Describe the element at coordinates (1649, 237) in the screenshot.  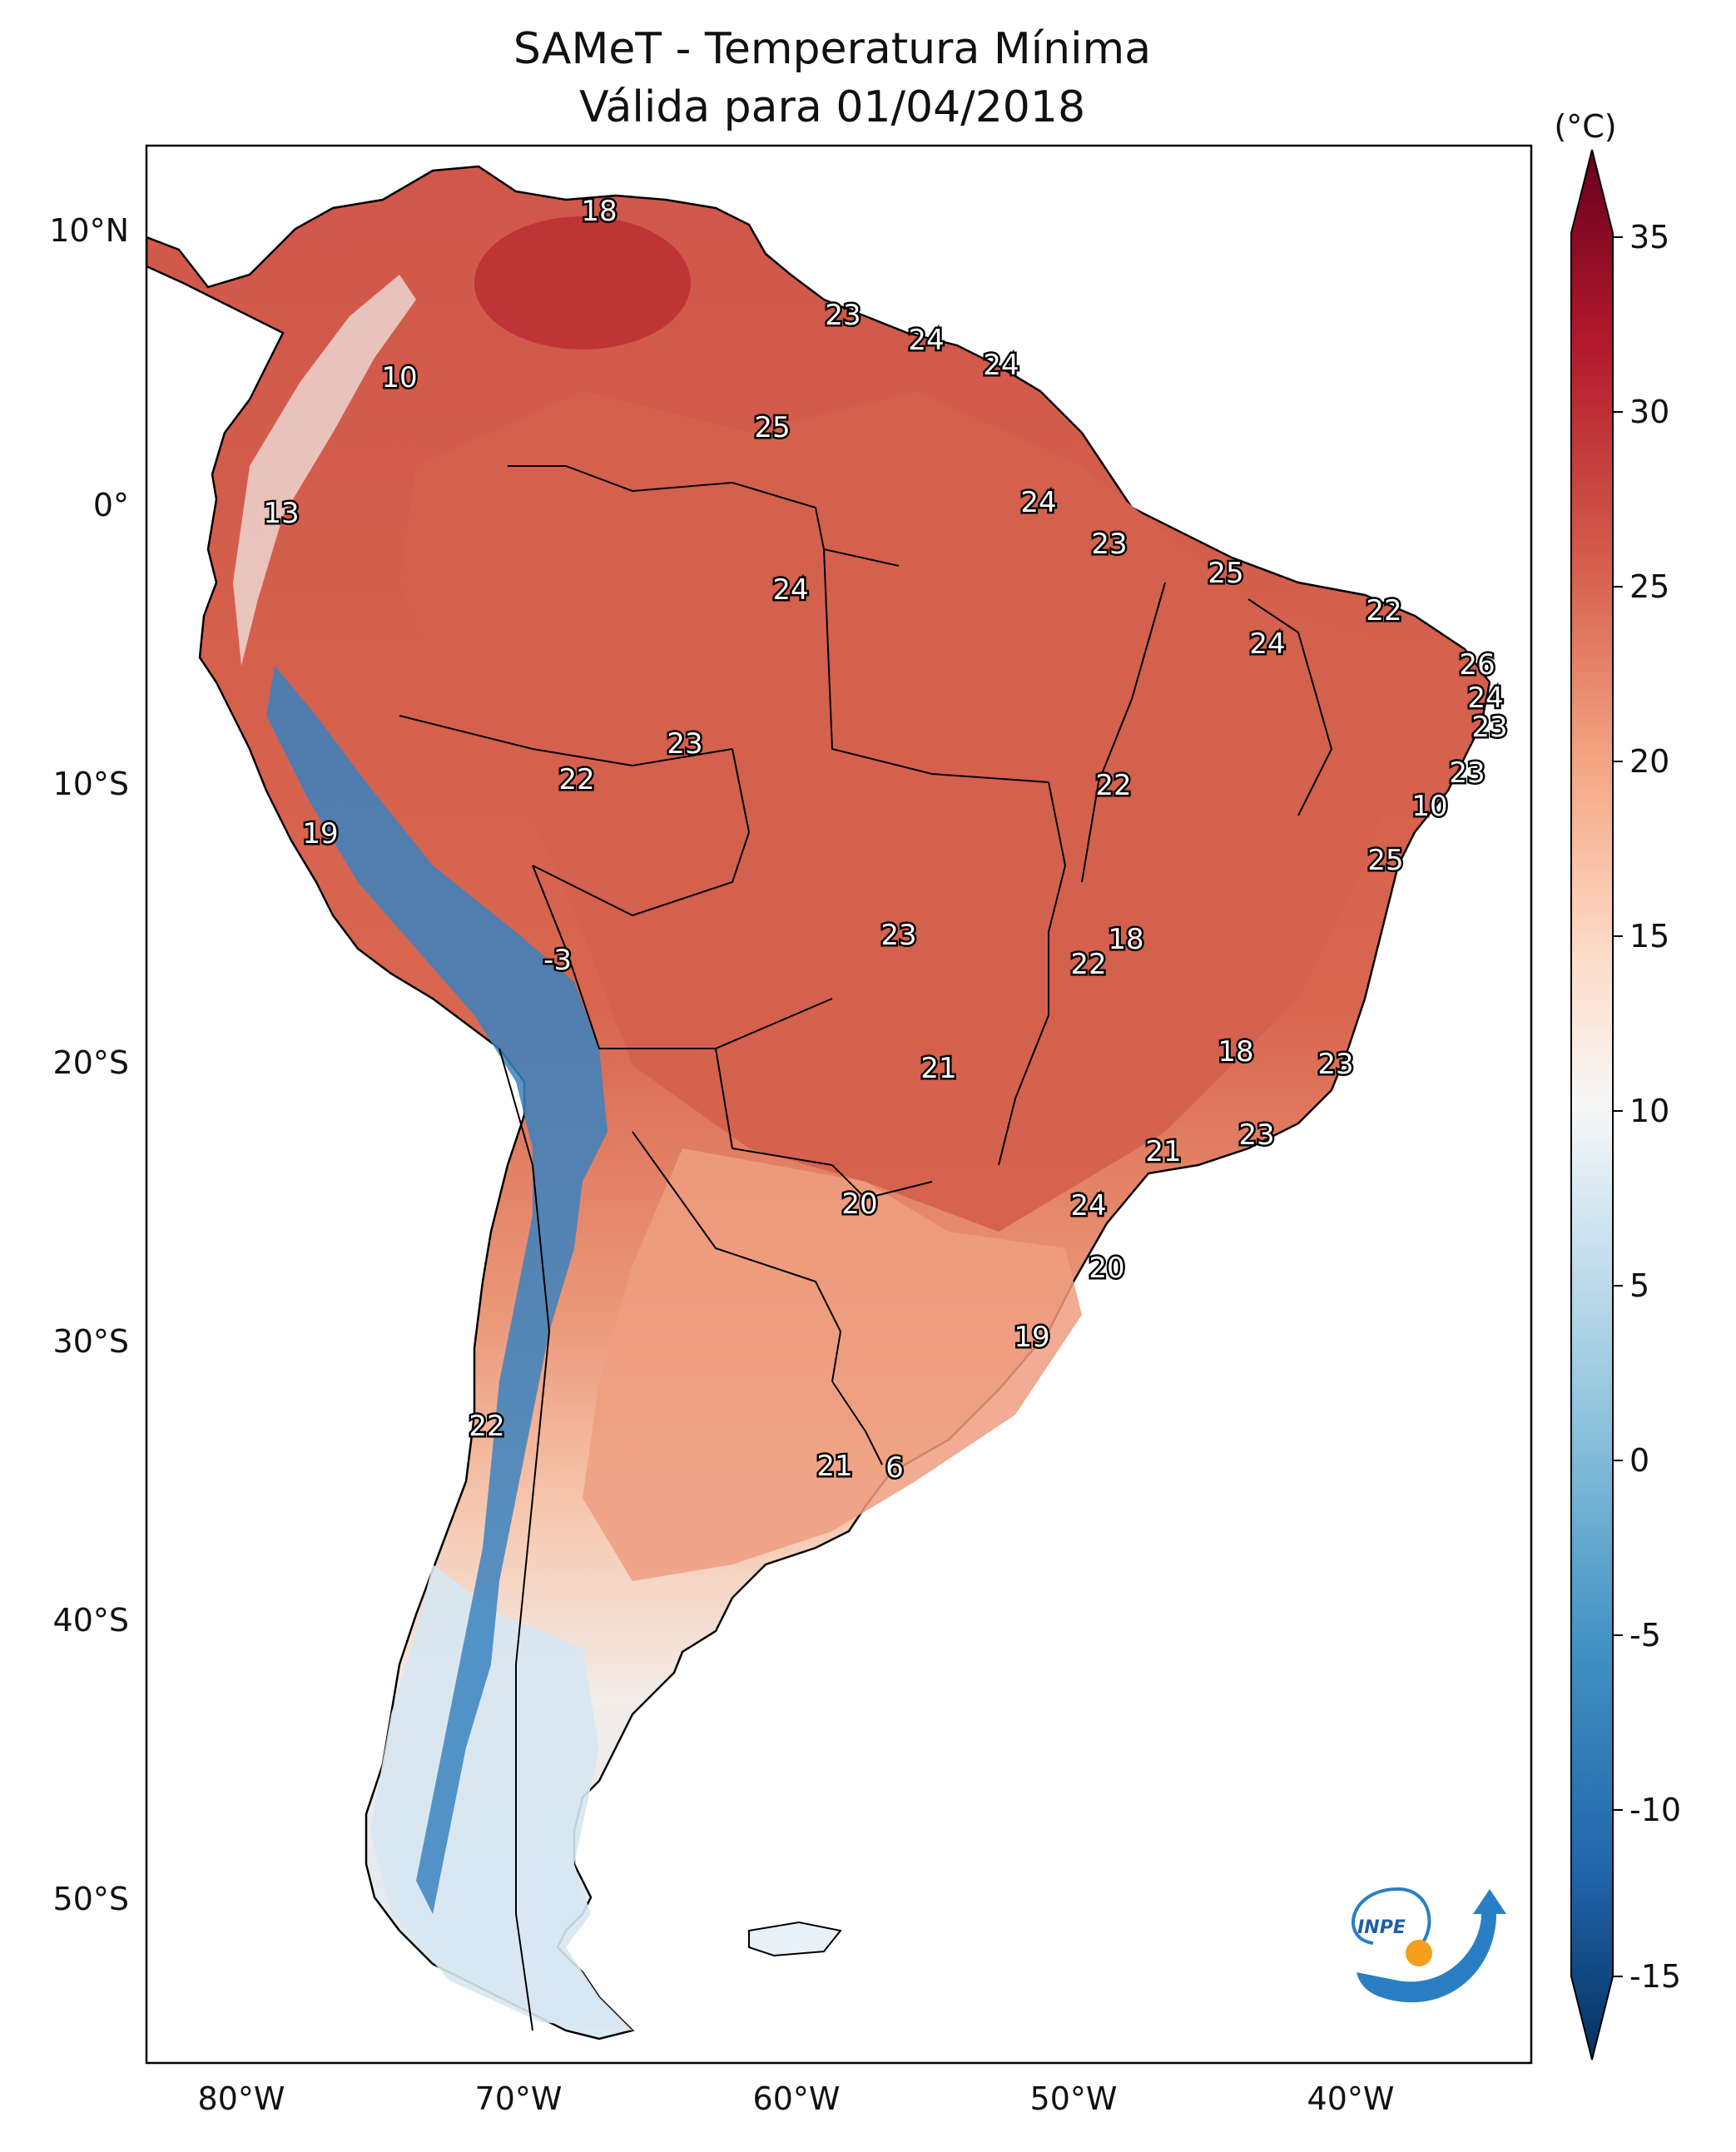
I see `colorbar-tick-label: 35` at that location.